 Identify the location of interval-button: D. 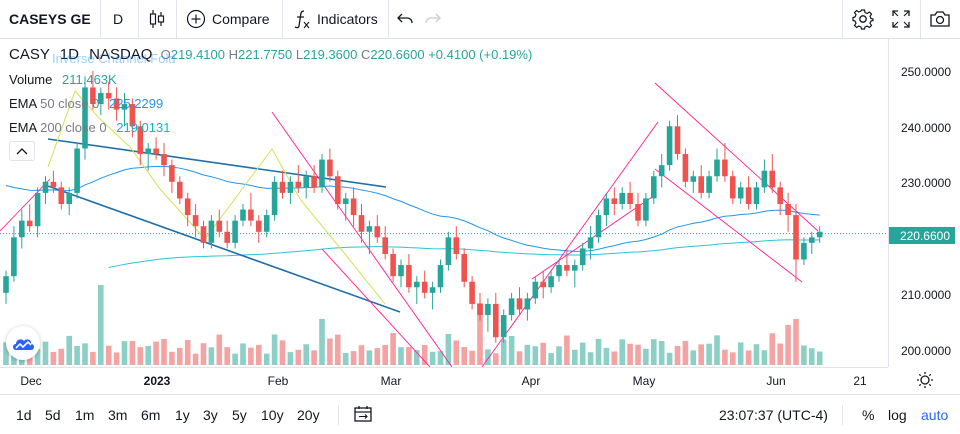
(118, 19).